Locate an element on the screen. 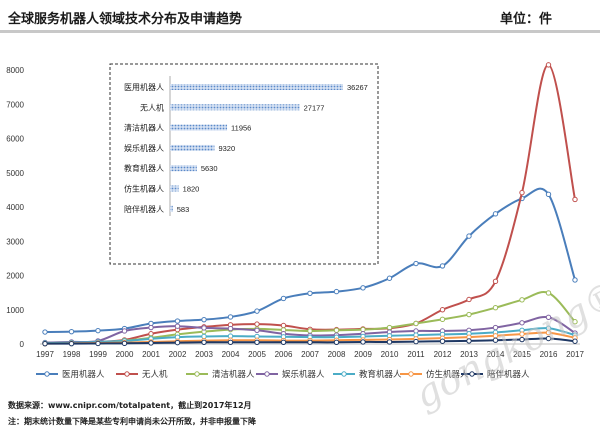 The image size is (600, 431). inset-category-label: 教育机器人 is located at coordinates (144, 168).